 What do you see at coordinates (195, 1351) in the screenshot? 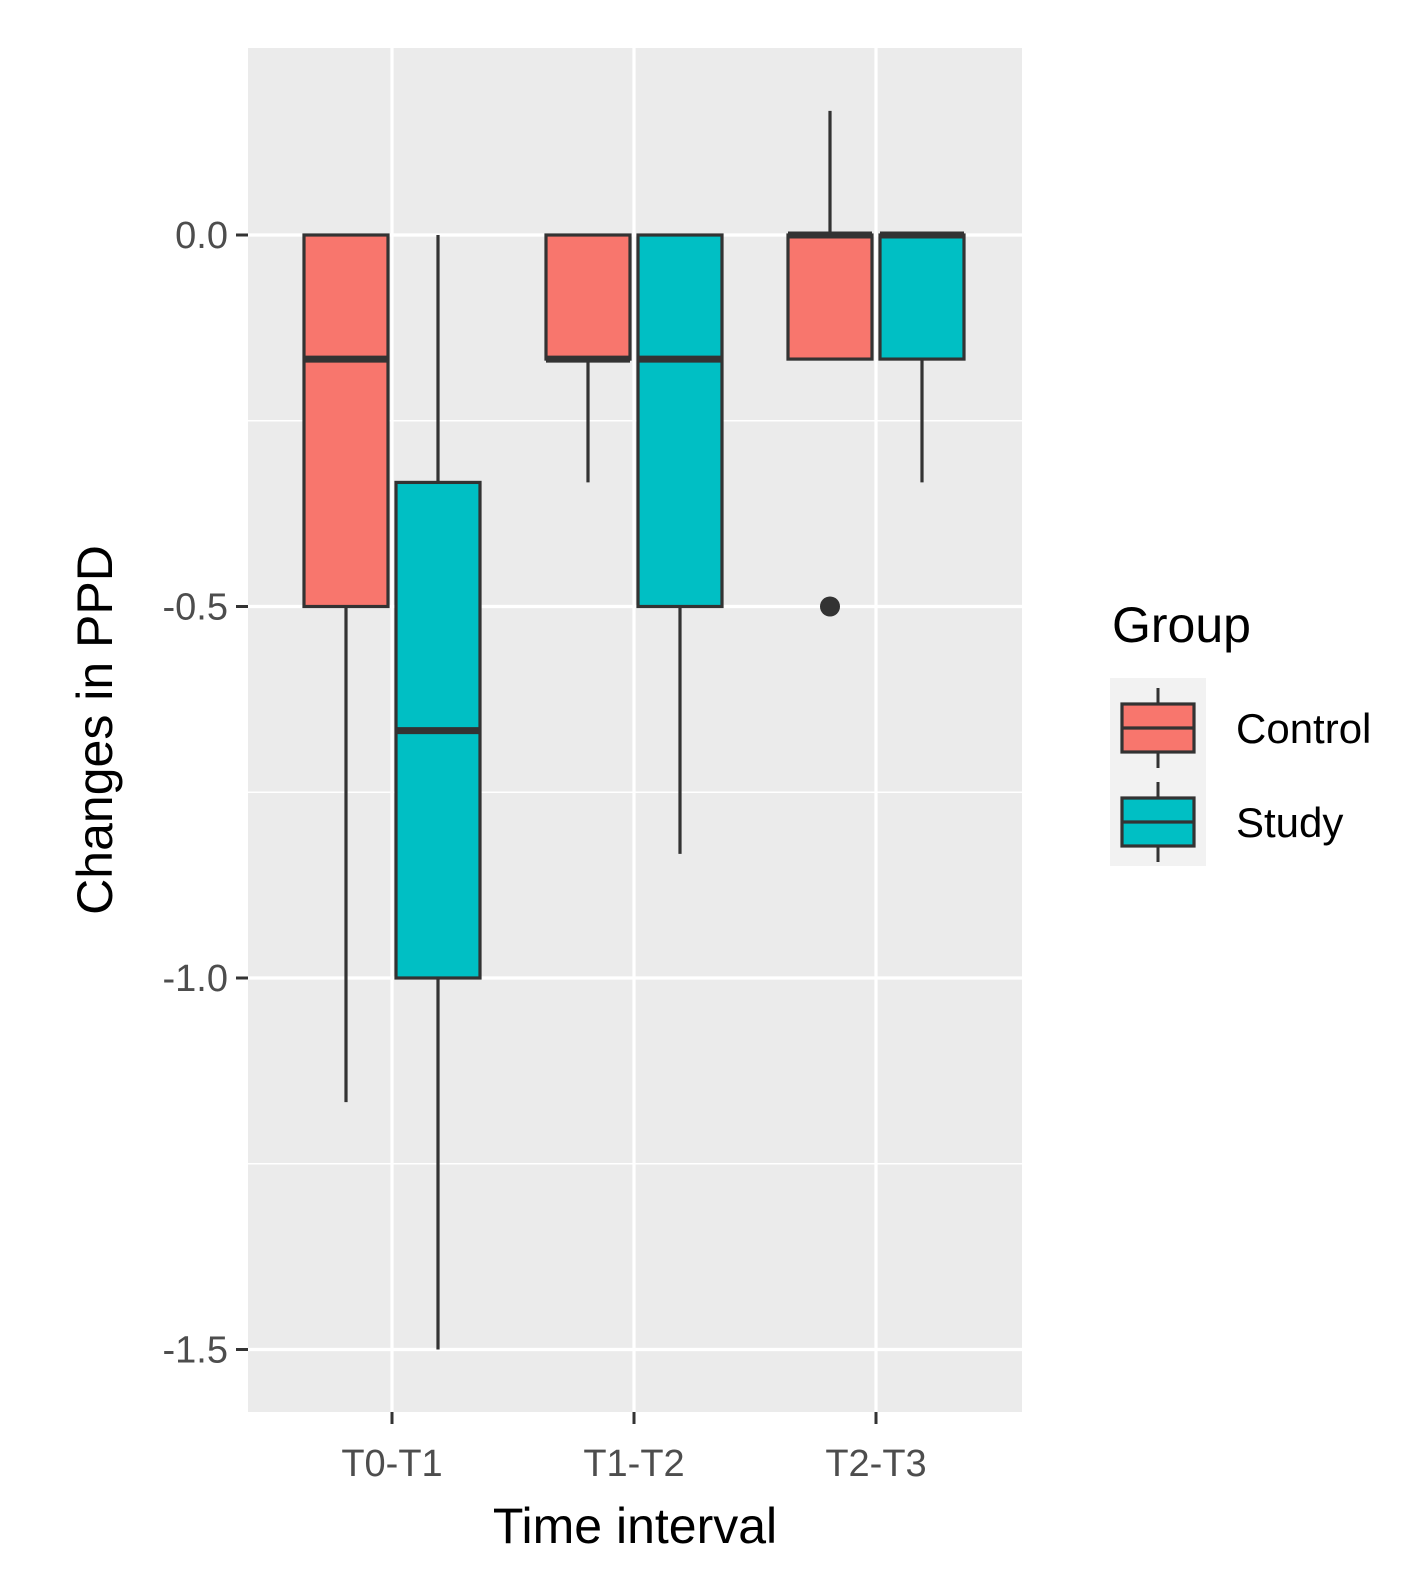
I see `y-tick-label: -1.5` at bounding box center [195, 1351].